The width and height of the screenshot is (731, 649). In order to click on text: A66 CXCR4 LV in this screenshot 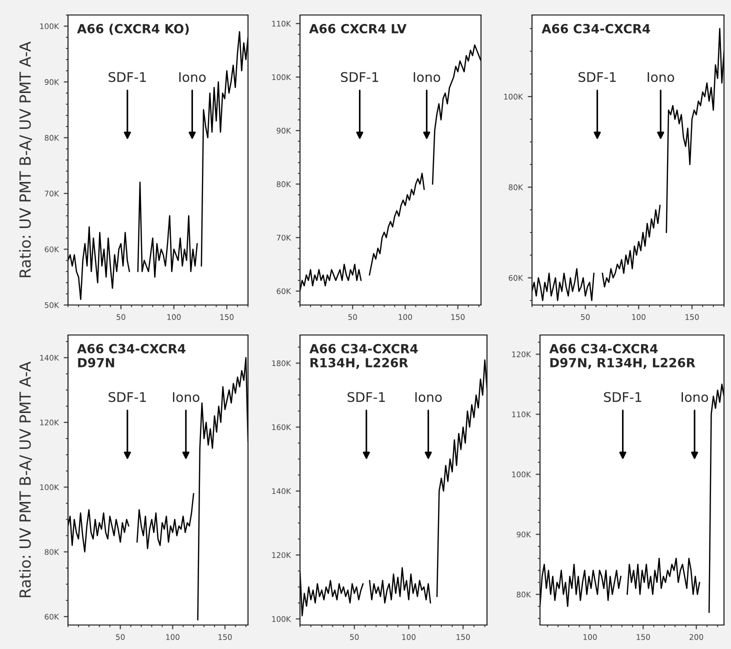, I will do `click(358, 29)`.